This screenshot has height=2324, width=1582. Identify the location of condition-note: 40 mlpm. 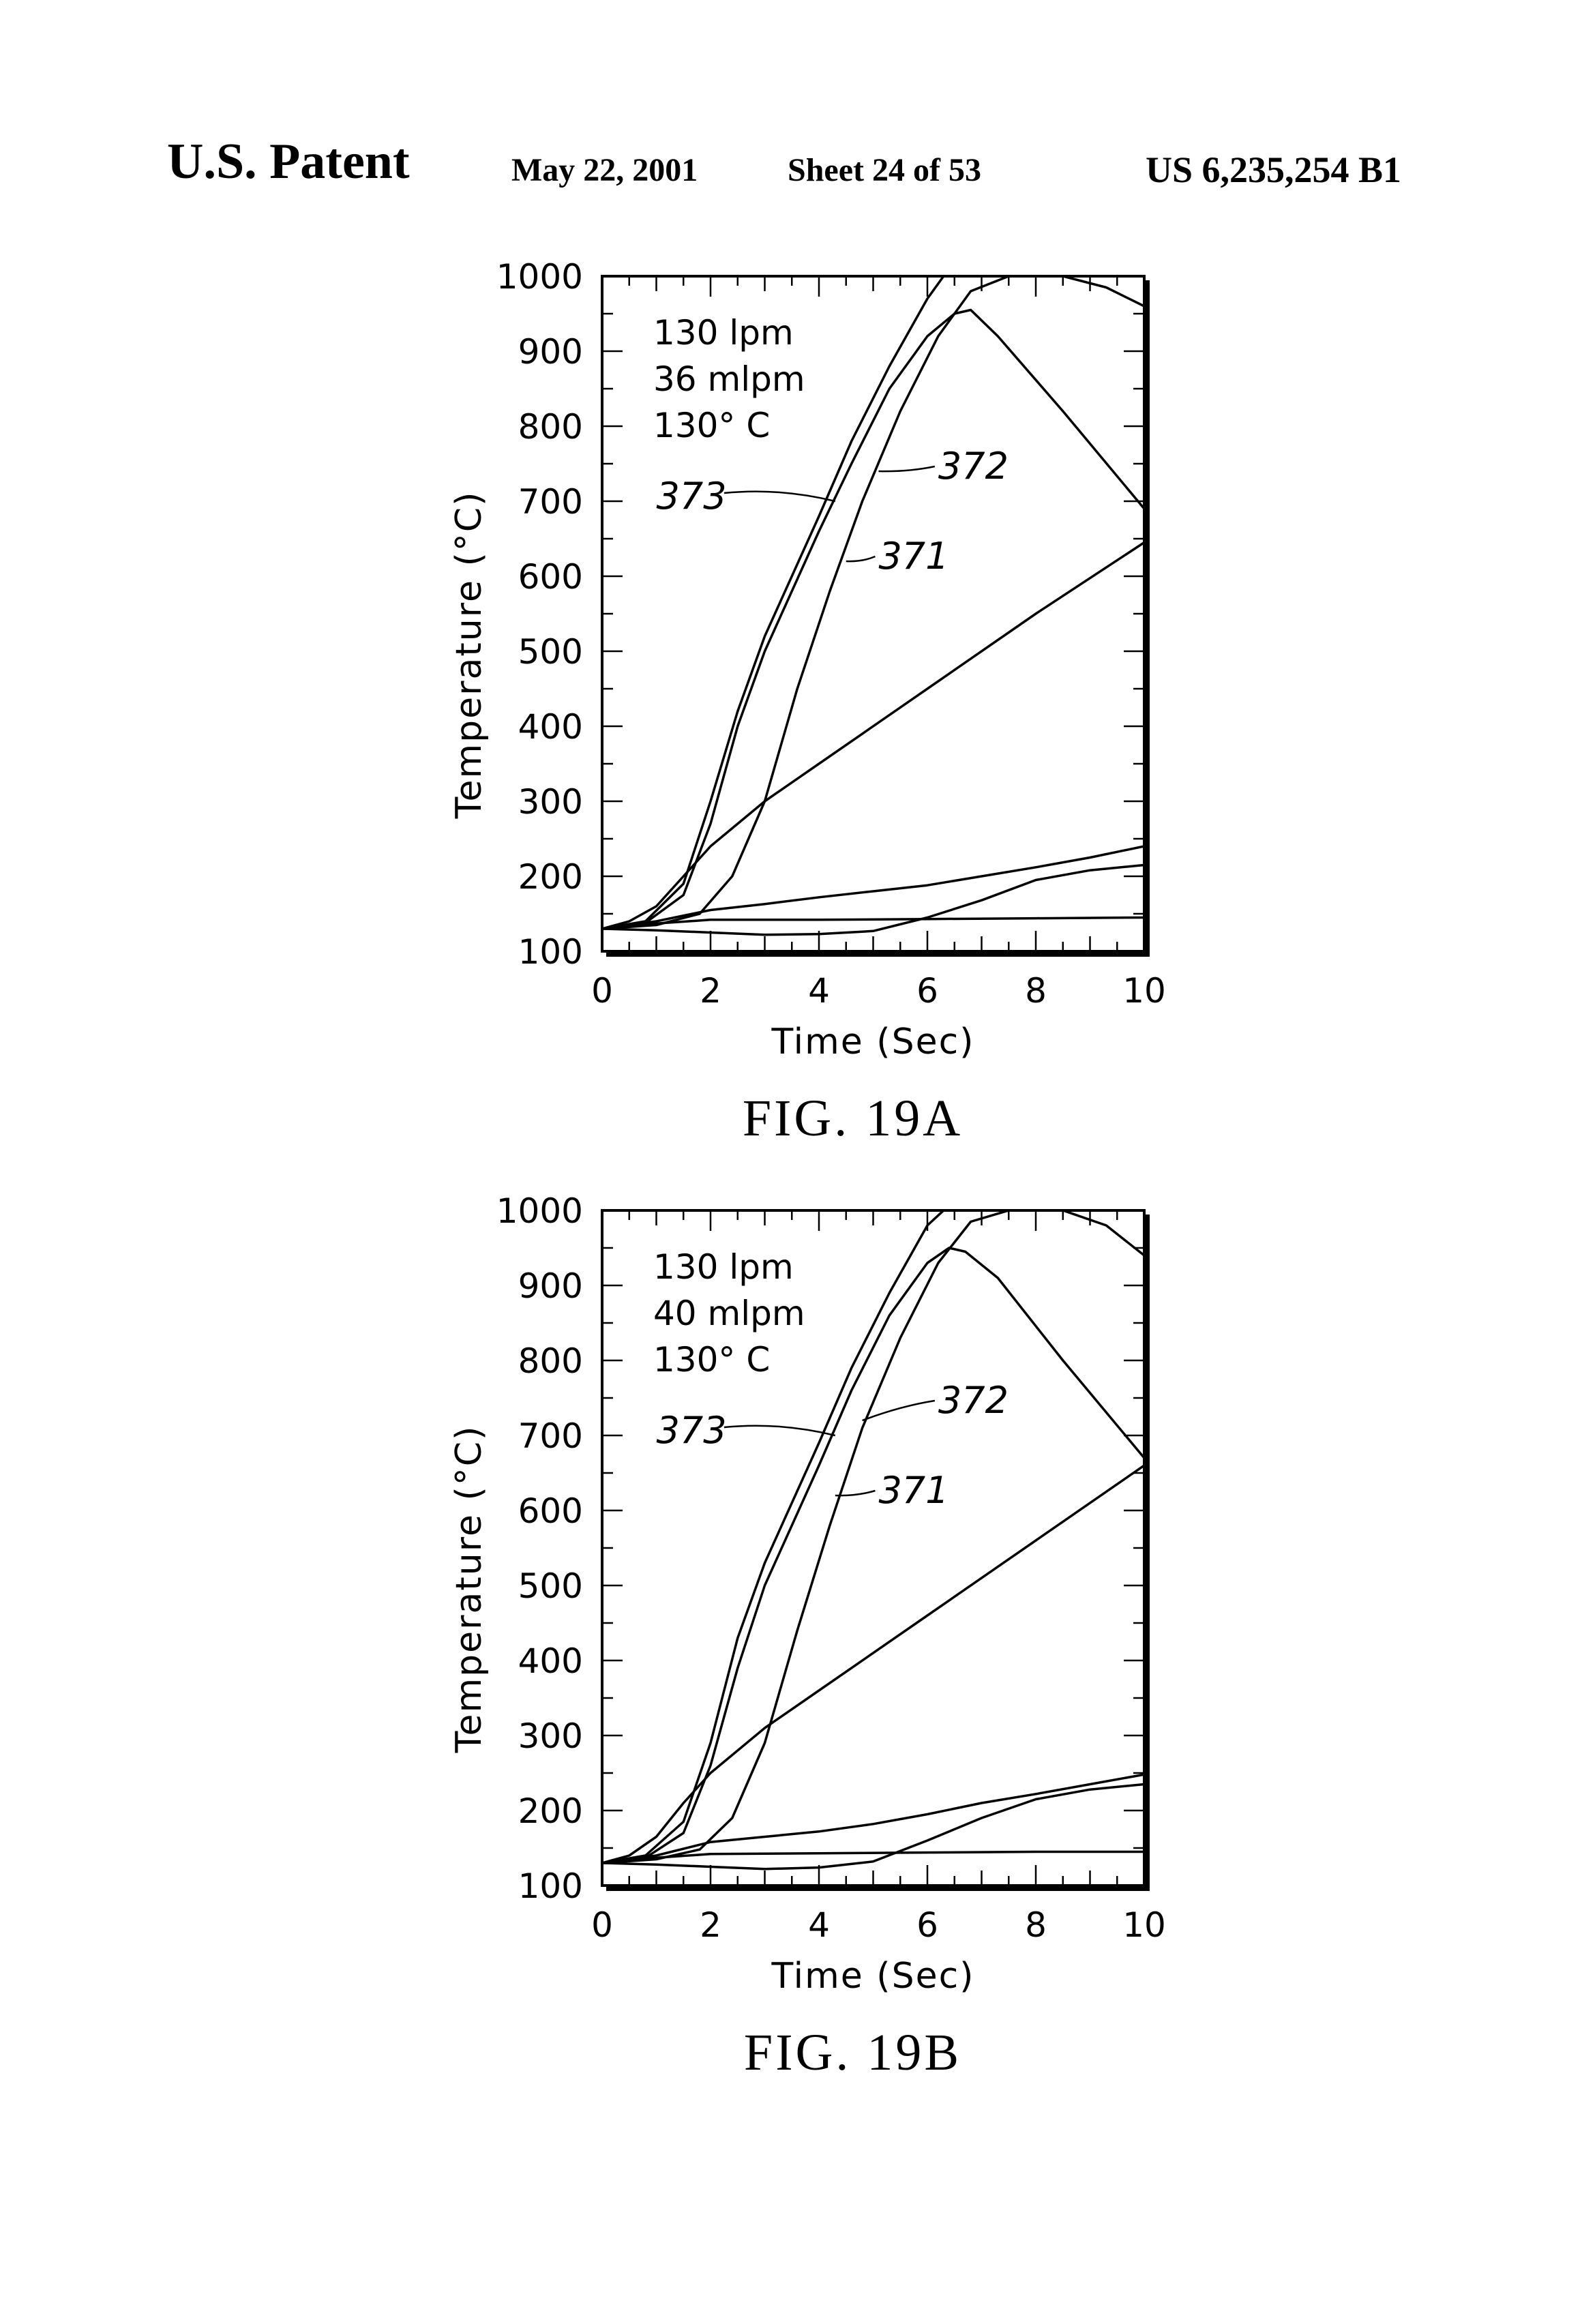
(729, 1313).